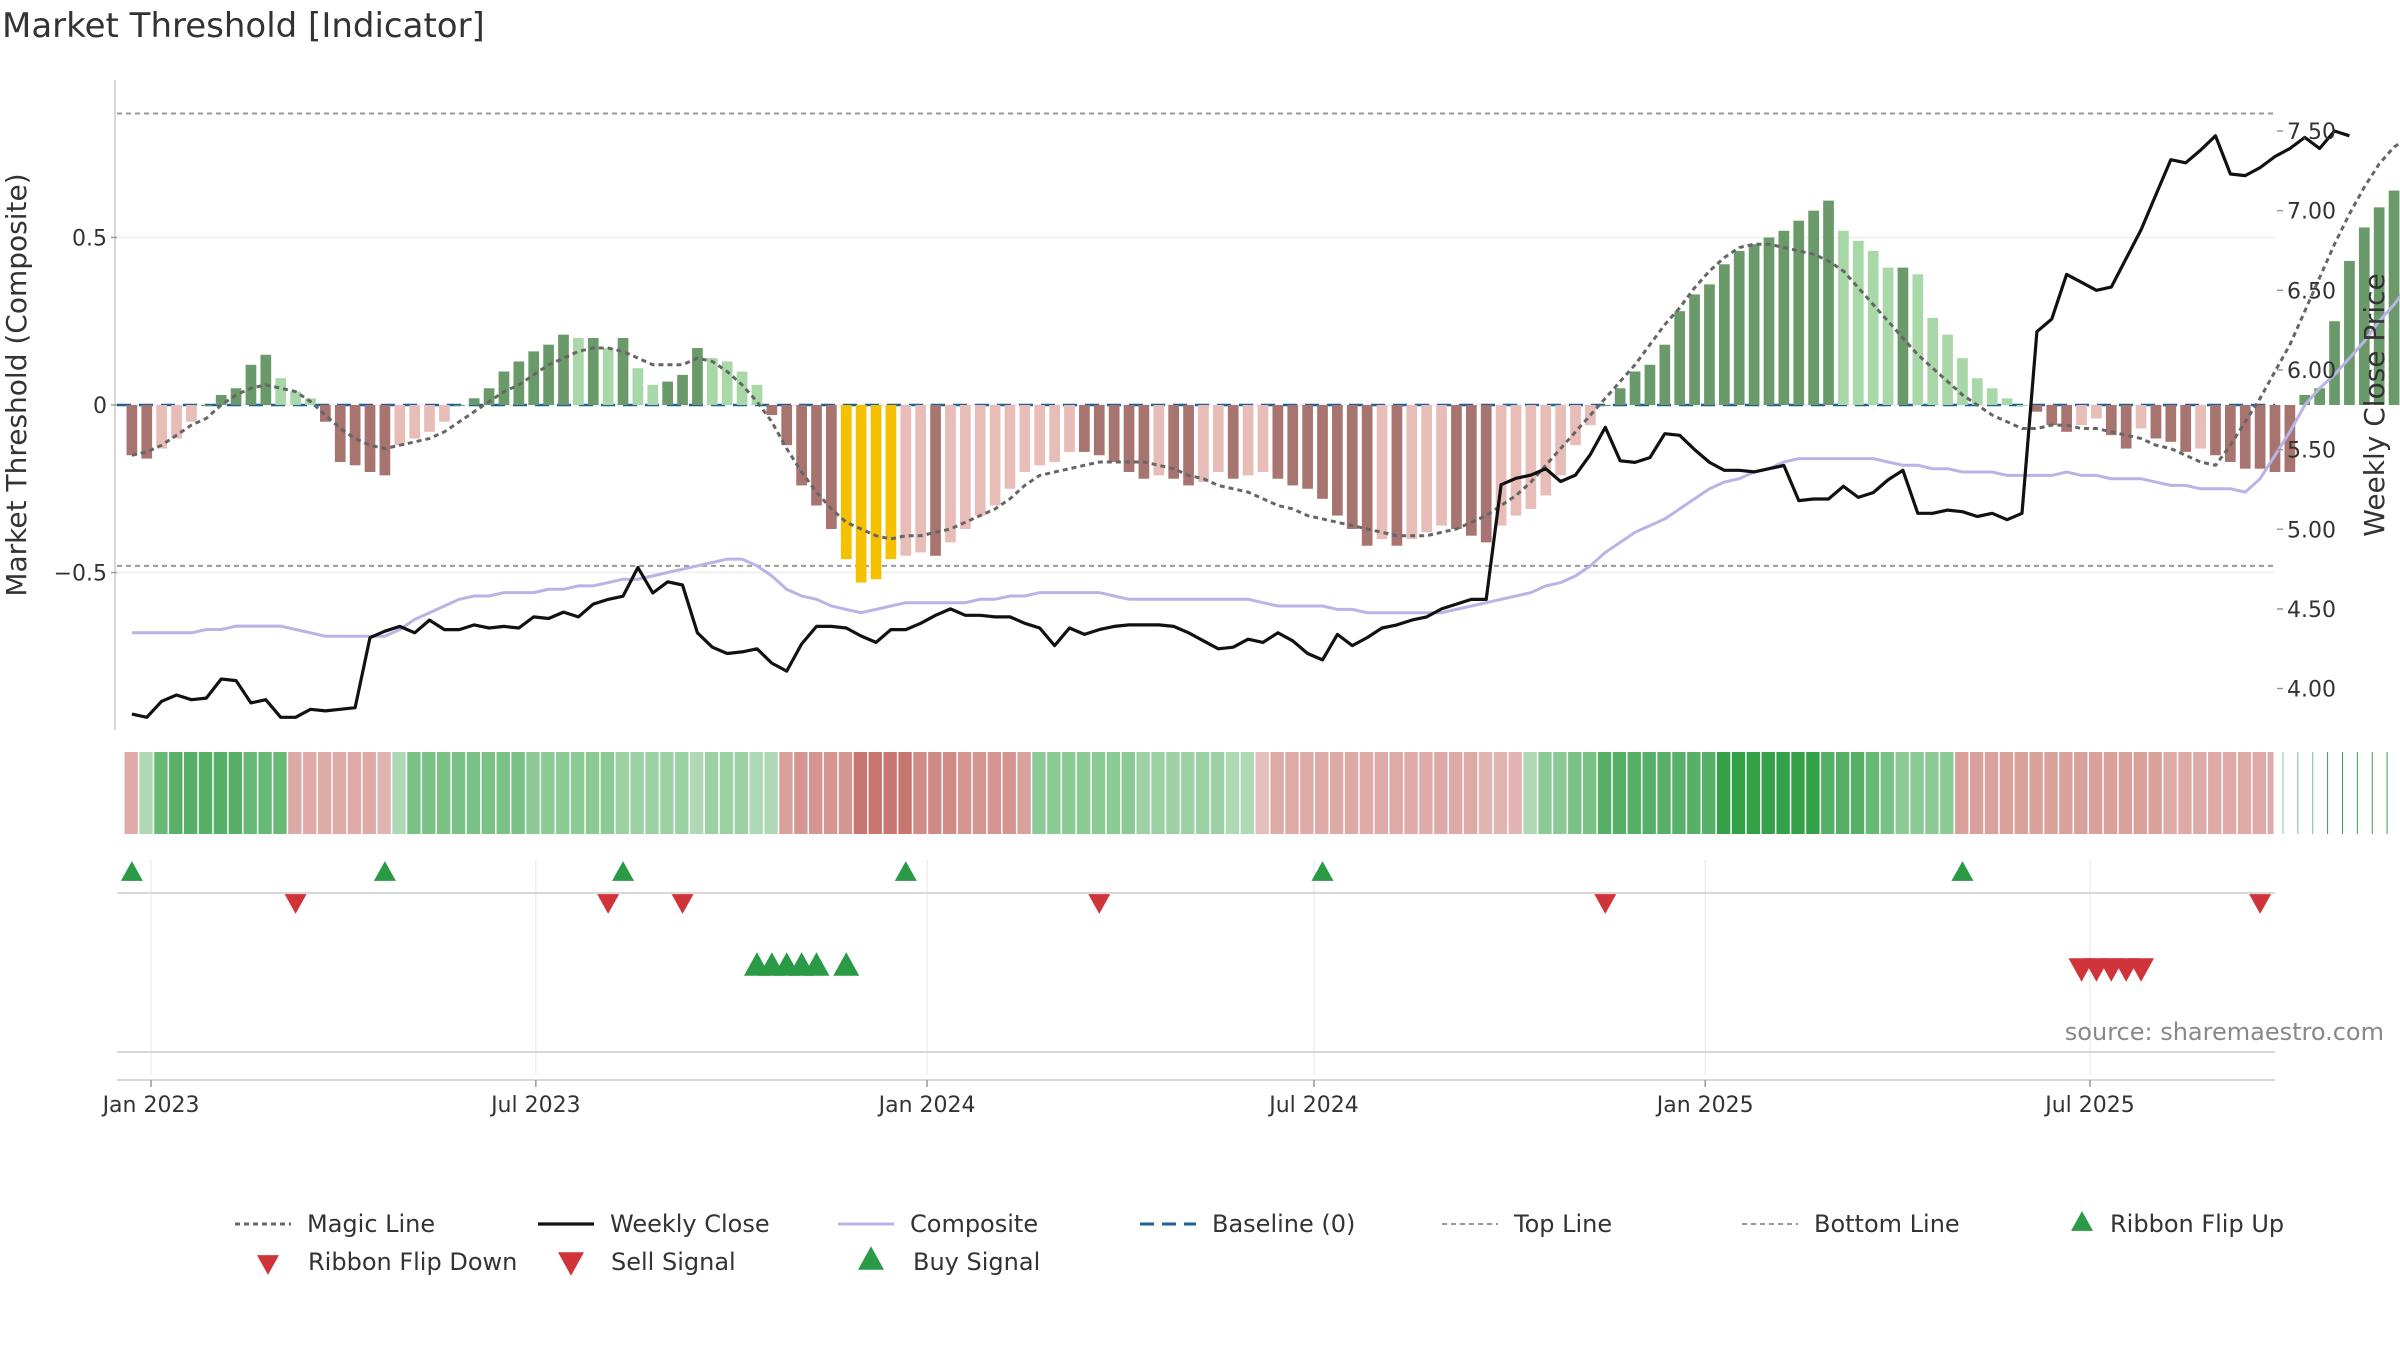 The height and width of the screenshot is (1350, 2400). I want to click on legend-label-close: Weekly Close, so click(690, 1224).